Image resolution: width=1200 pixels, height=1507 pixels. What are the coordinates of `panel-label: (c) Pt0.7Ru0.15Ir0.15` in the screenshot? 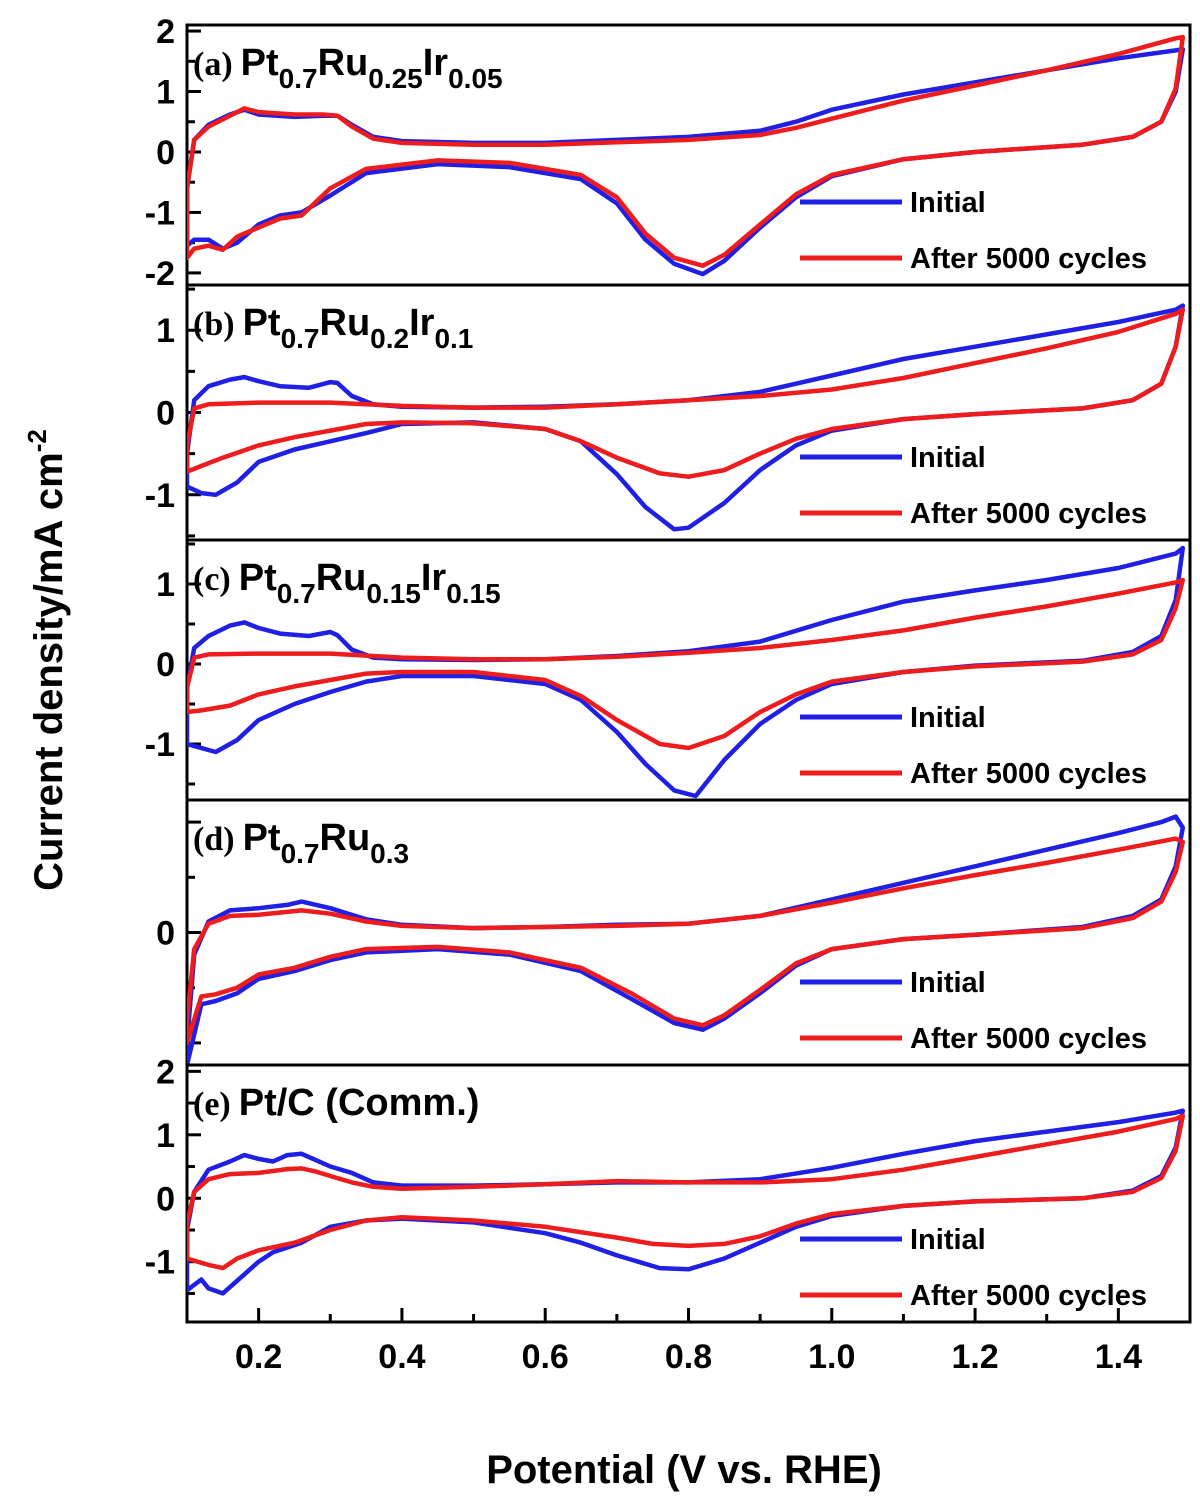 It's located at (347, 583).